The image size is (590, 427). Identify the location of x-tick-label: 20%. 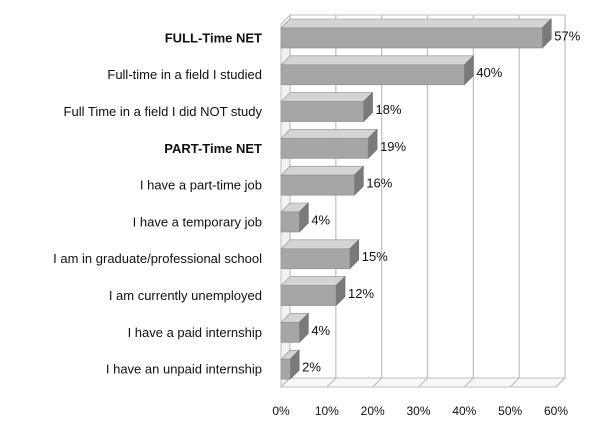
(373, 411).